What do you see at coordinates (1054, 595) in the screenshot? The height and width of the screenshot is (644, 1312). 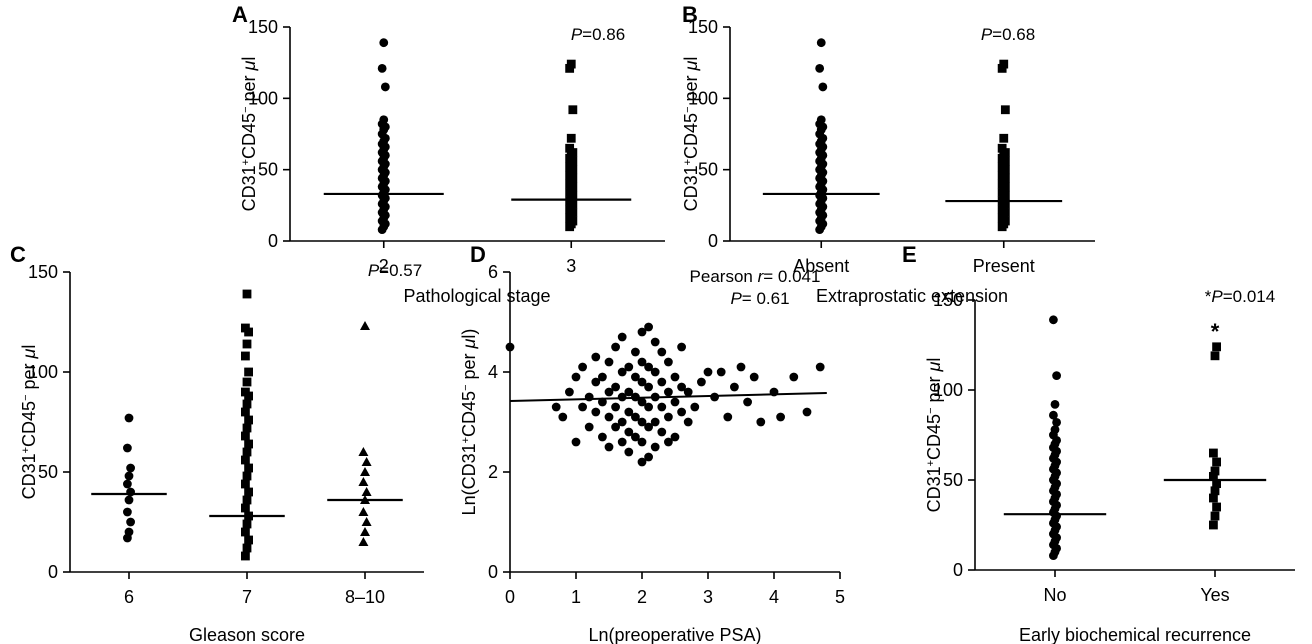 I see `x-tick-label: No` at bounding box center [1054, 595].